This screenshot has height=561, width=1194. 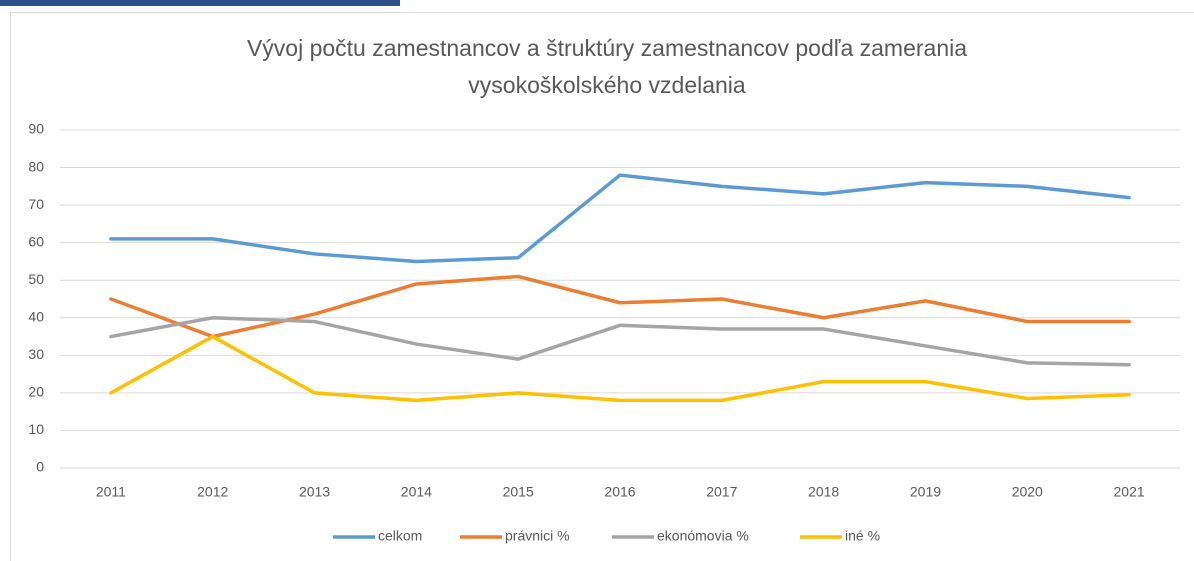 I want to click on y-tick-label: 40, so click(x=36, y=316).